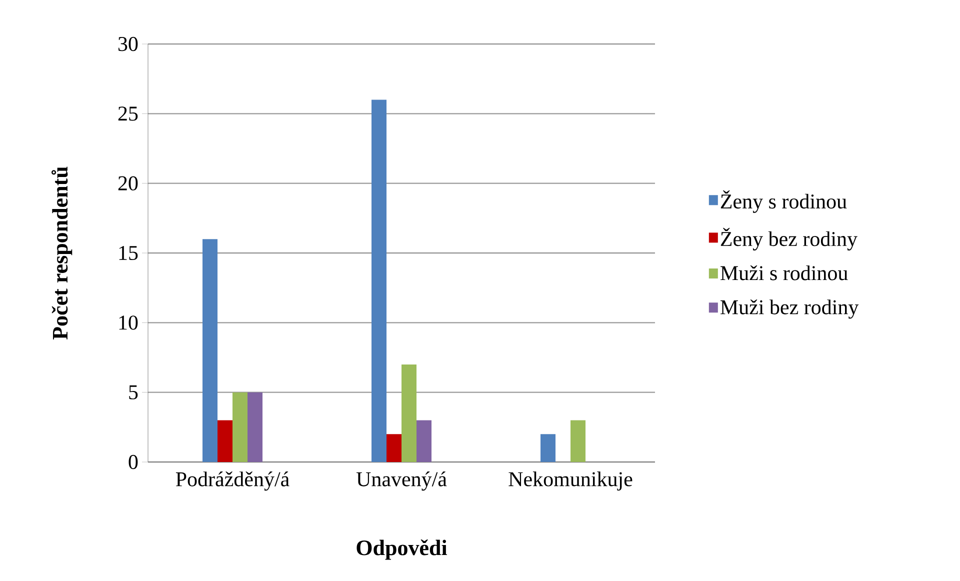  I want to click on y-tick-label: 0, so click(133, 462).